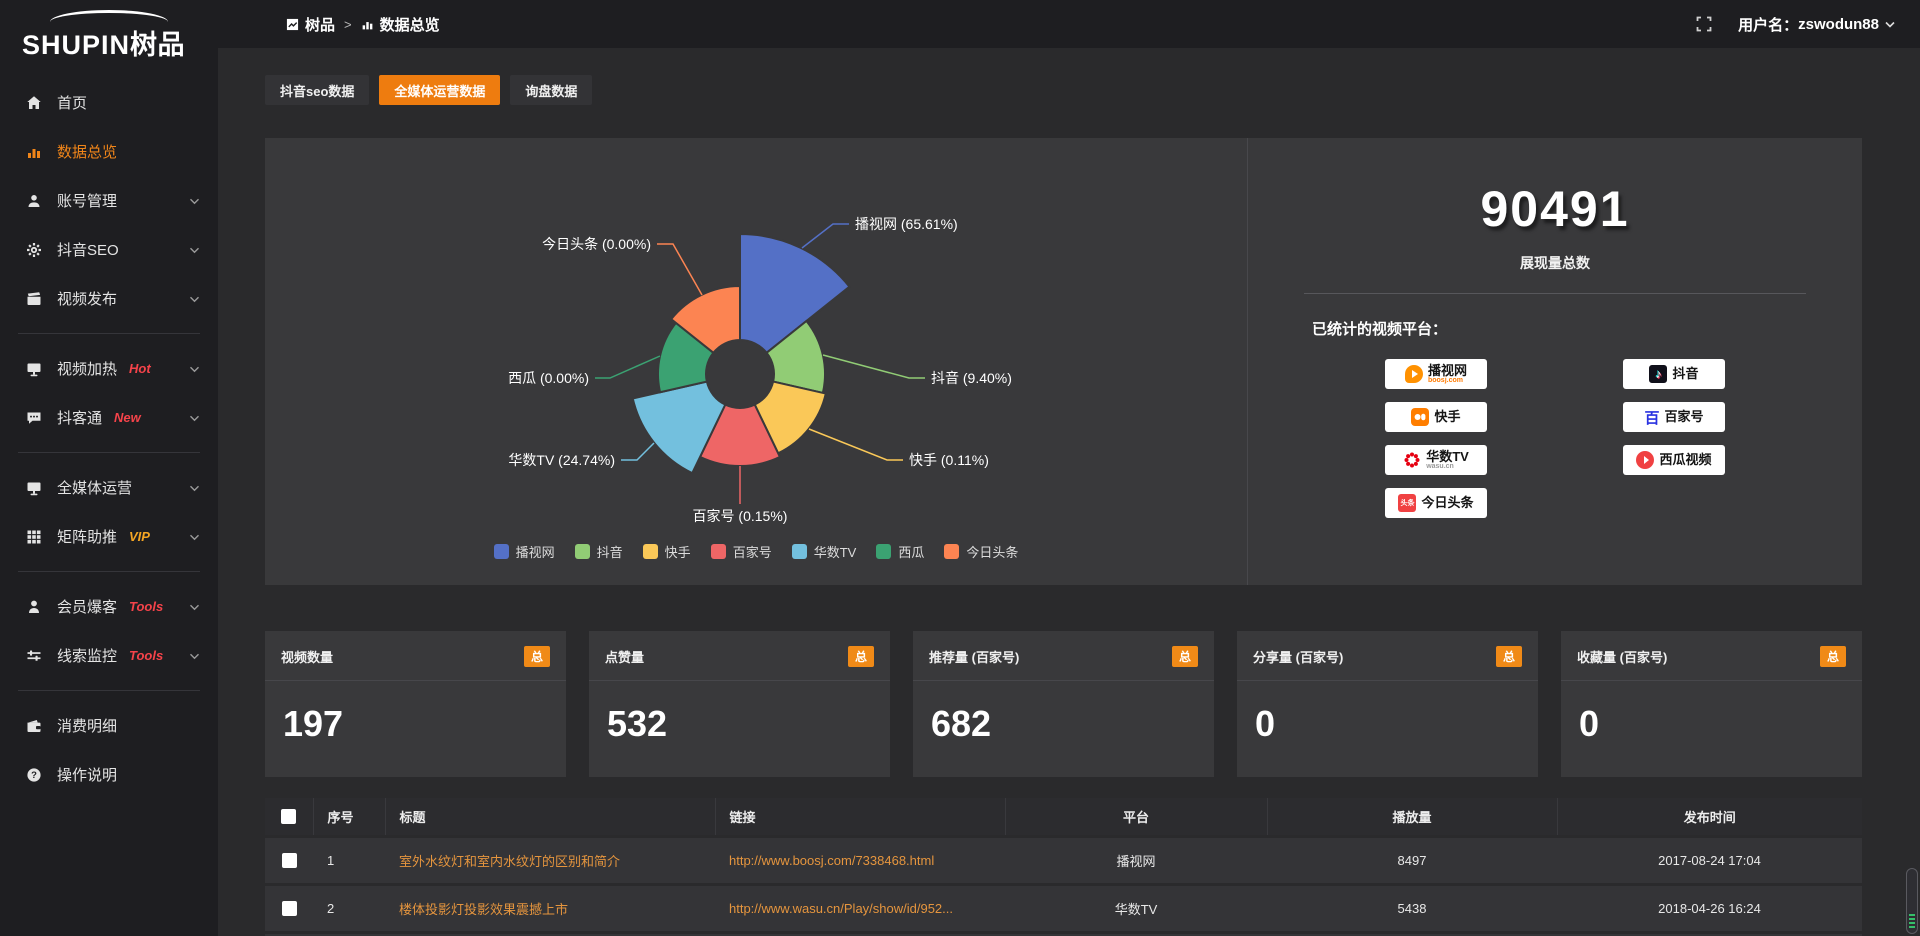  I want to click on platform-badge: 播视网 boosj.com, so click(1436, 374).